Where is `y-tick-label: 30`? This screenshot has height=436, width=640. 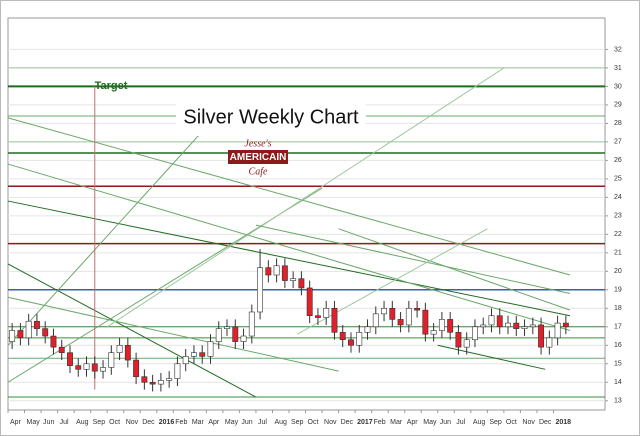
y-tick-label: 30 is located at coordinates (618, 86).